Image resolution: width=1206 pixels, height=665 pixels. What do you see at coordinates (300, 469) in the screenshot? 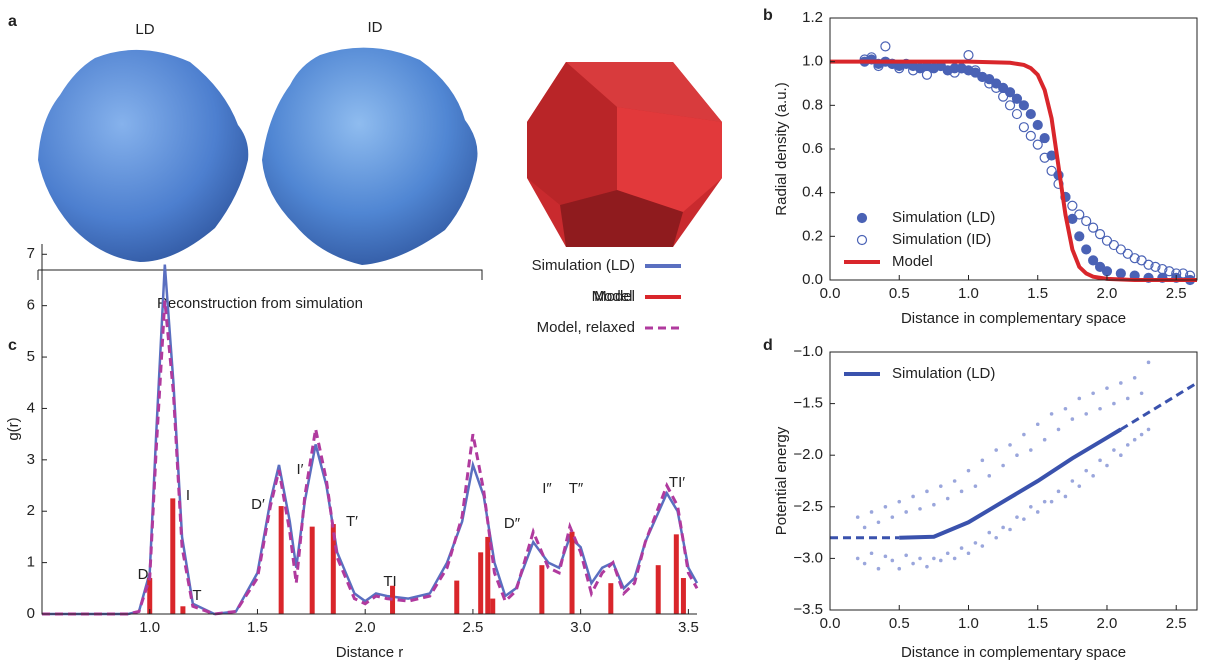
I see `peak-label: I′` at bounding box center [300, 469].